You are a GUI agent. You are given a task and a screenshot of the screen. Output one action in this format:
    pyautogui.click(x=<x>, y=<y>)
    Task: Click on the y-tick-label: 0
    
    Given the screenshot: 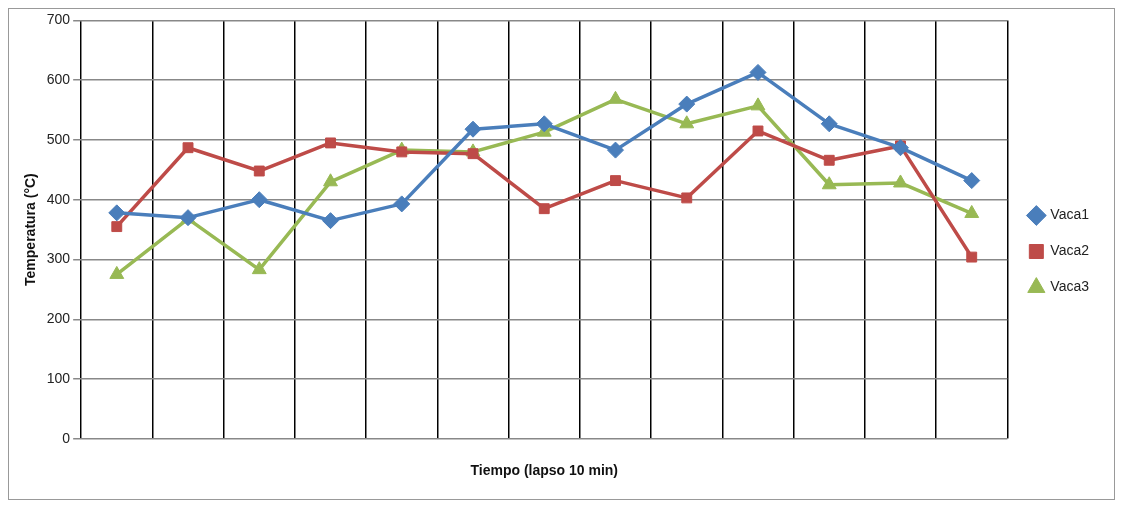 What is the action you would take?
    pyautogui.click(x=66, y=437)
    